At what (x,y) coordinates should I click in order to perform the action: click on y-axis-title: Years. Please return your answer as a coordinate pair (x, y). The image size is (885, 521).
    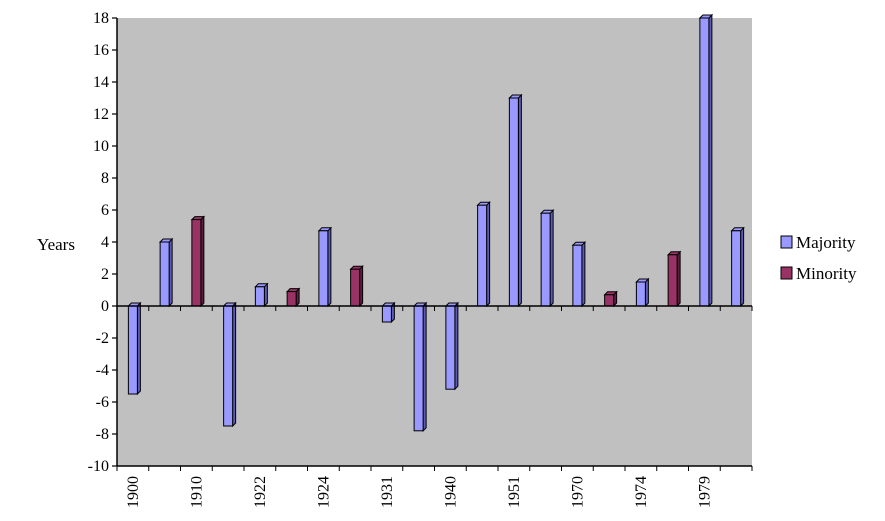
    Looking at the image, I should click on (56, 244).